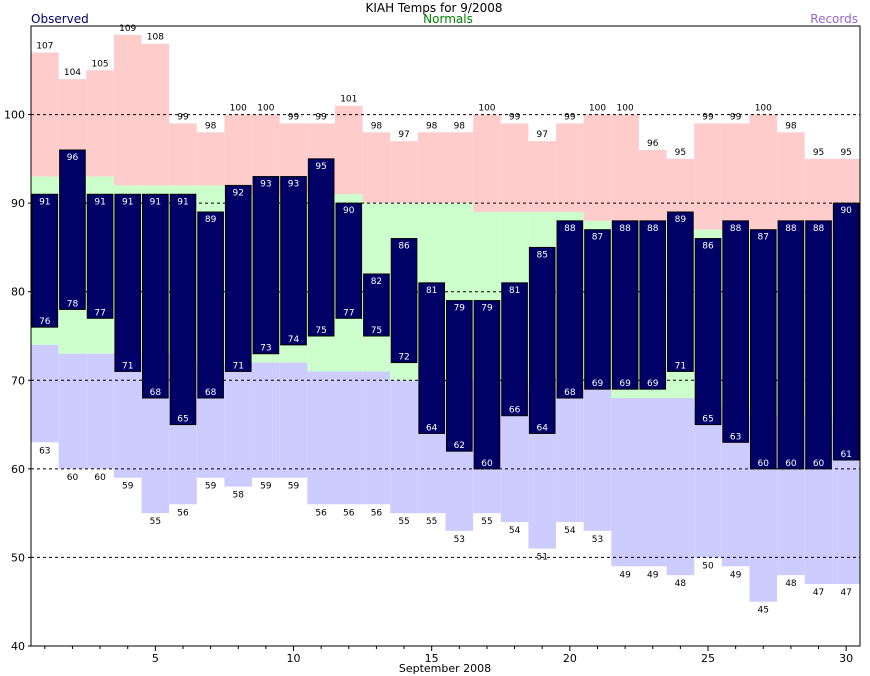  Describe the element at coordinates (404, 247) in the screenshot. I see `observed-high-label: 86` at that location.